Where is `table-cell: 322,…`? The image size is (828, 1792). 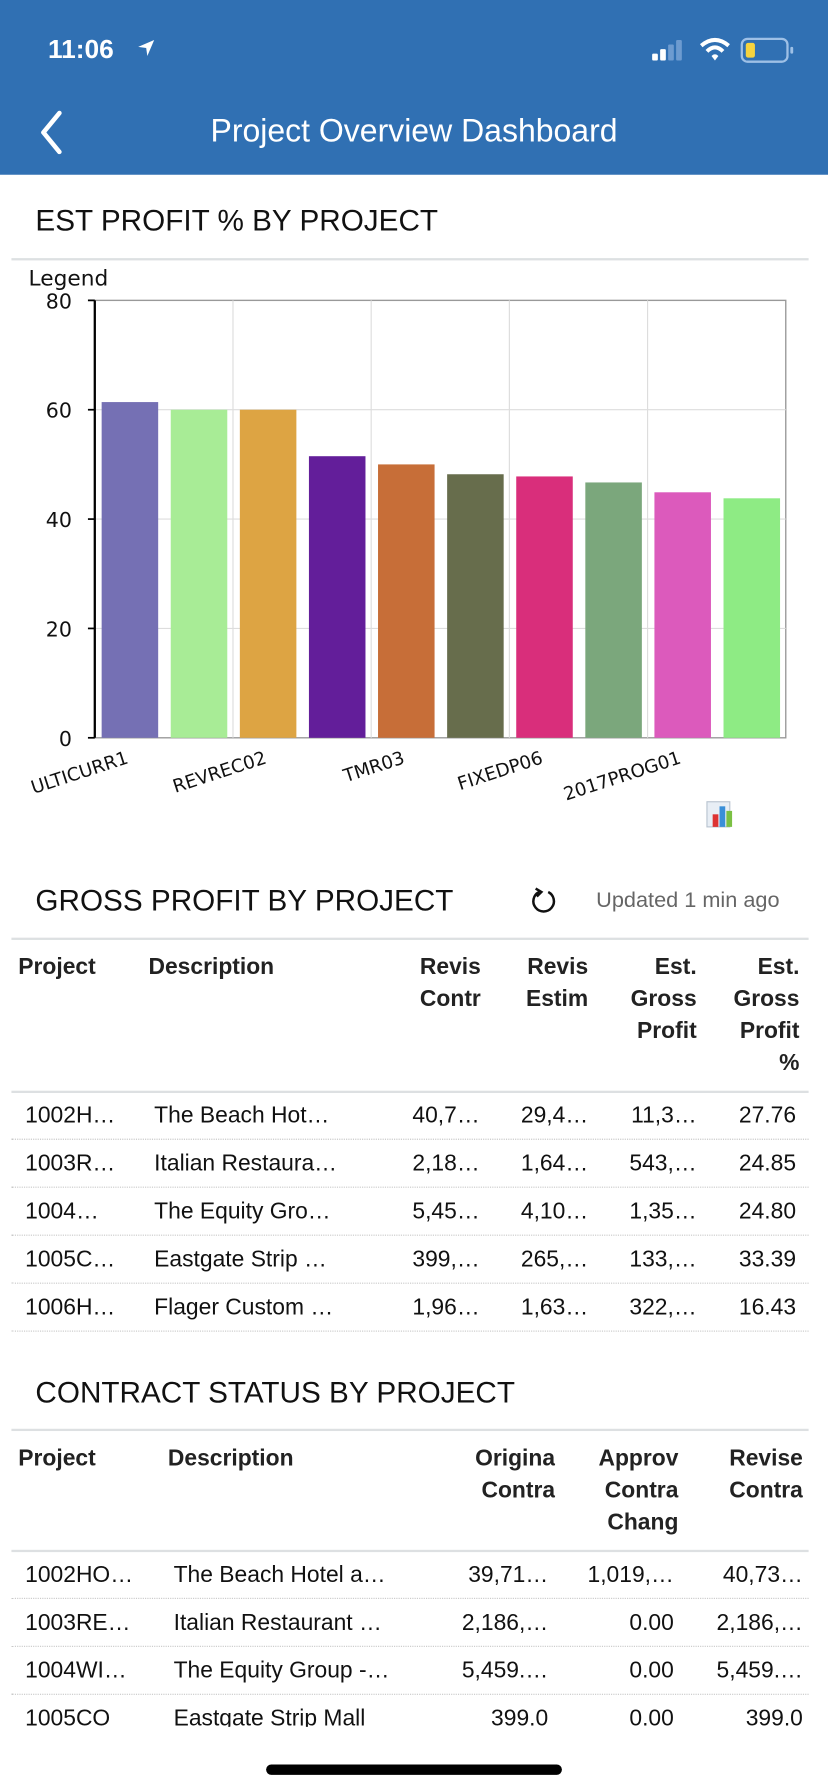
table-cell: 322,… is located at coordinates (663, 1308).